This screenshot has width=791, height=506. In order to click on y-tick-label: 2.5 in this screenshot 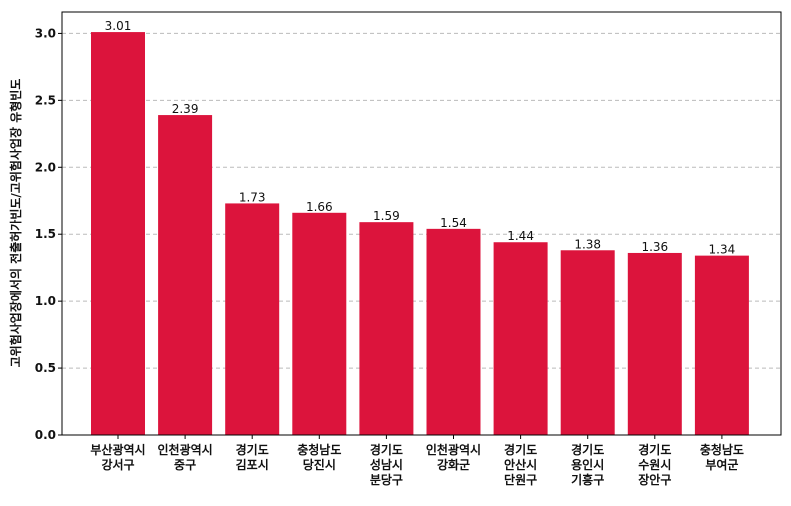, I will do `click(45, 100)`.